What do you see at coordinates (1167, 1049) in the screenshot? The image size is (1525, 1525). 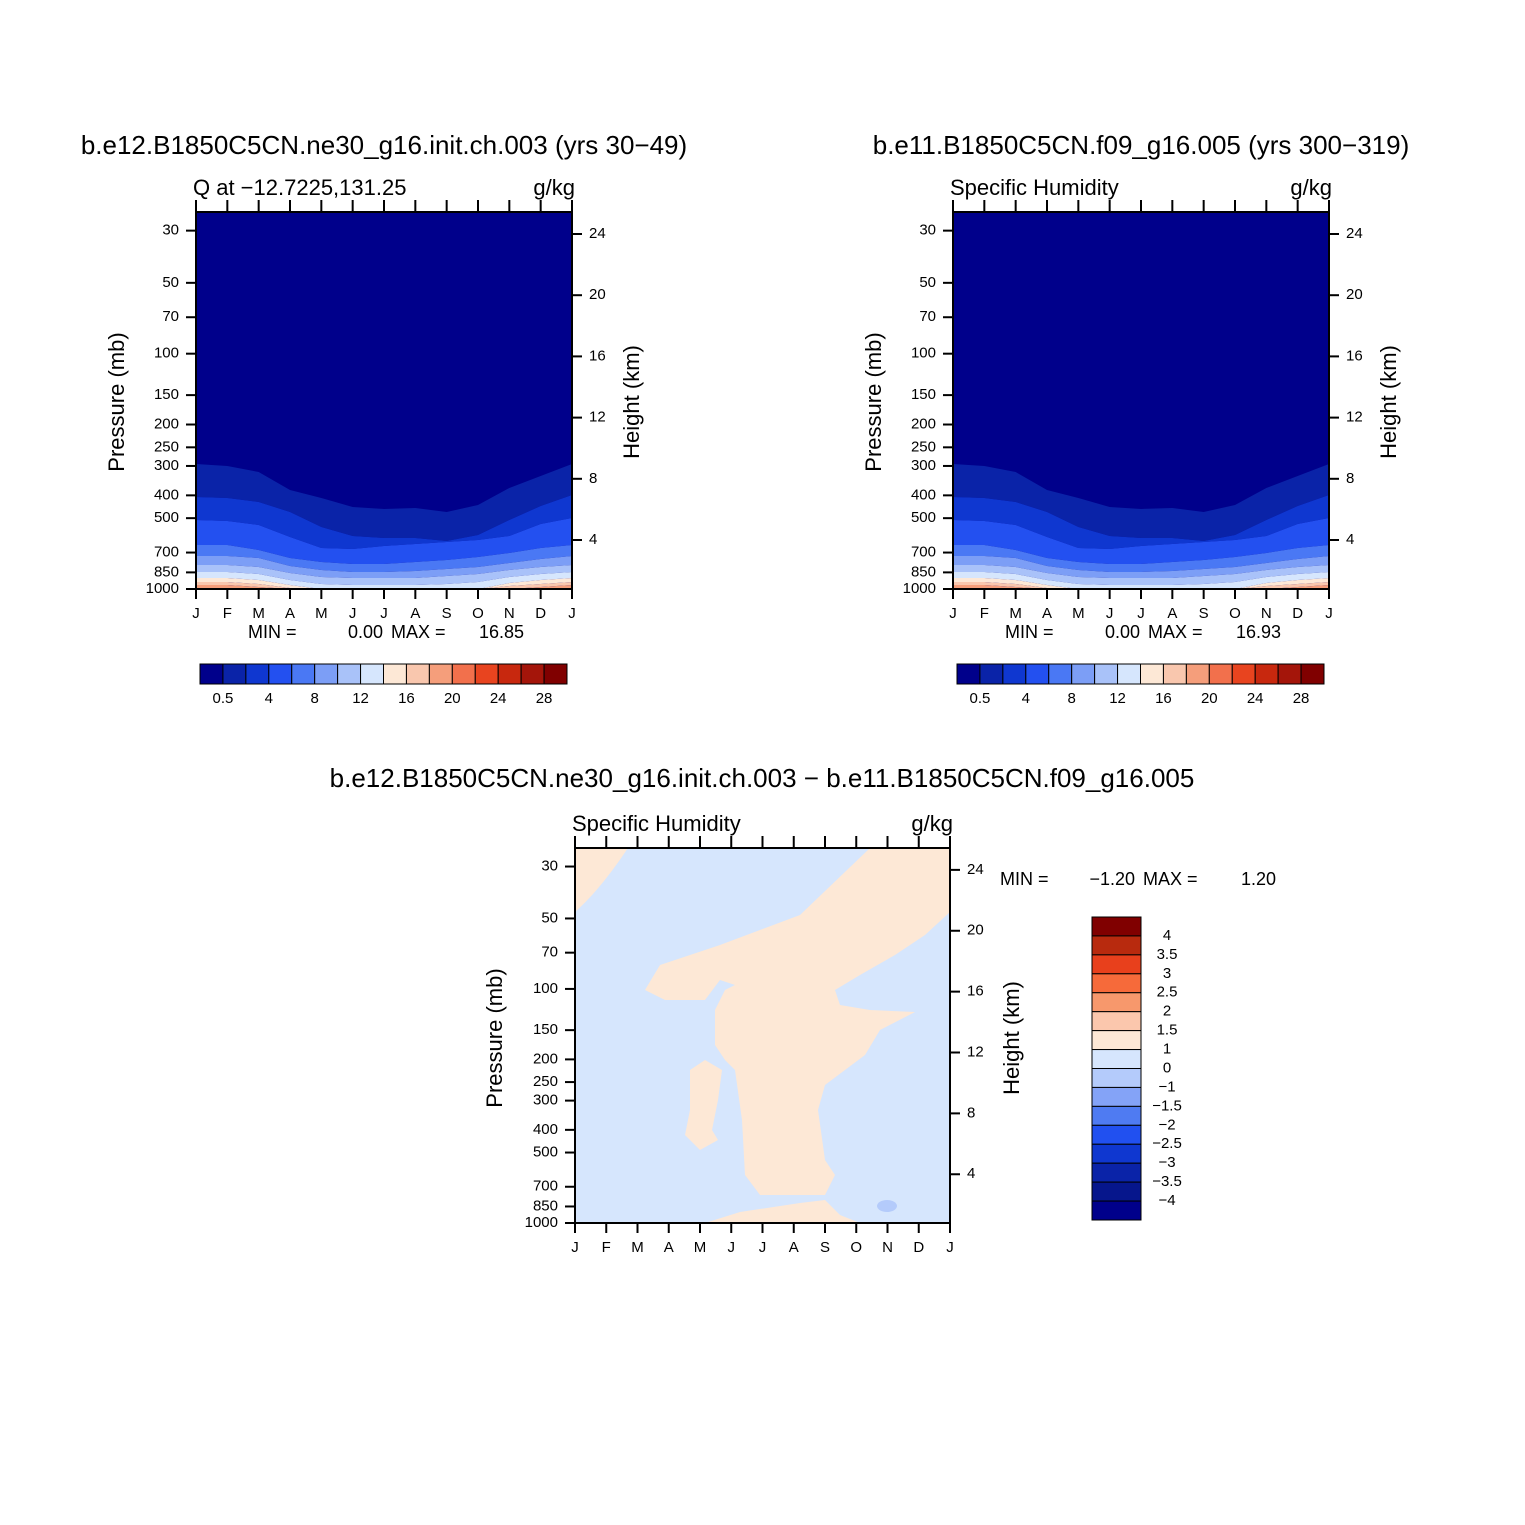 I see `colorbar-label: 1` at bounding box center [1167, 1049].